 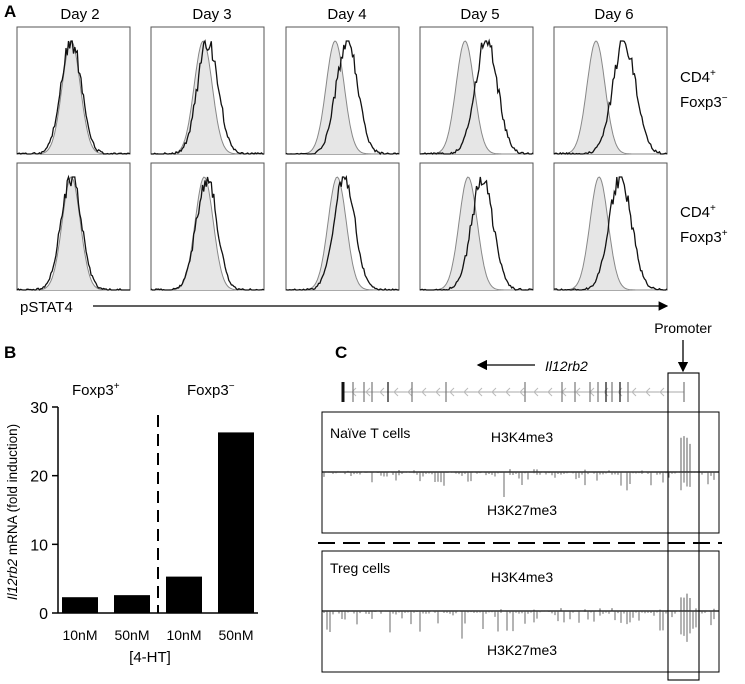 What do you see at coordinates (522, 577) in the screenshot?
I see `treg-h3k4me3-label: H3K4me3` at bounding box center [522, 577].